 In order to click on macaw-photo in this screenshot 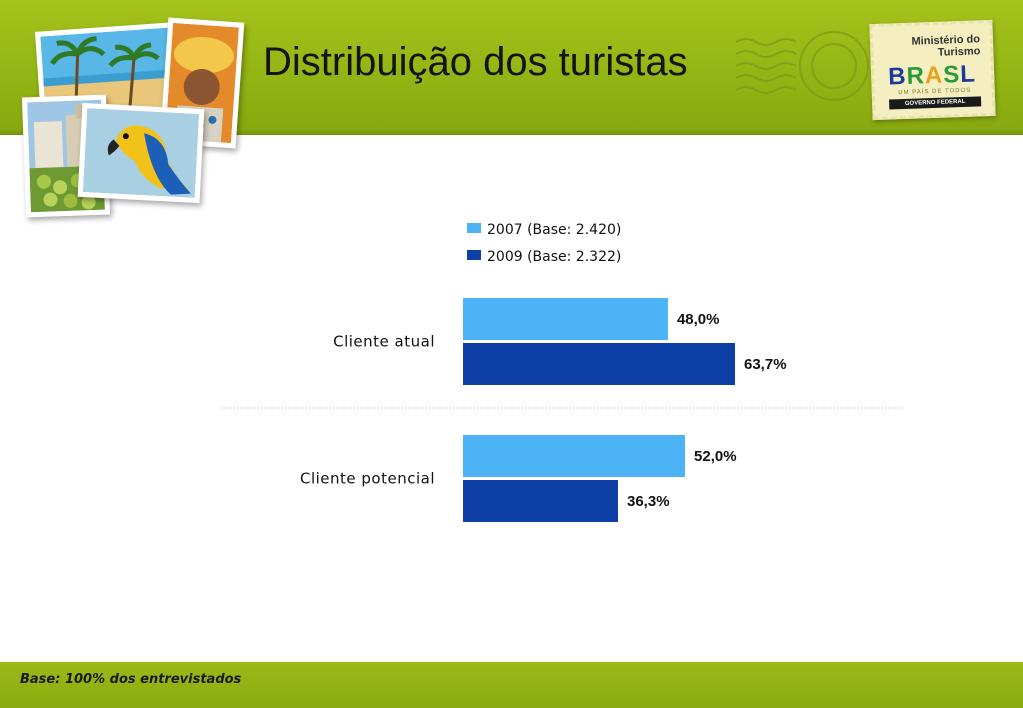, I will do `click(141, 153)`.